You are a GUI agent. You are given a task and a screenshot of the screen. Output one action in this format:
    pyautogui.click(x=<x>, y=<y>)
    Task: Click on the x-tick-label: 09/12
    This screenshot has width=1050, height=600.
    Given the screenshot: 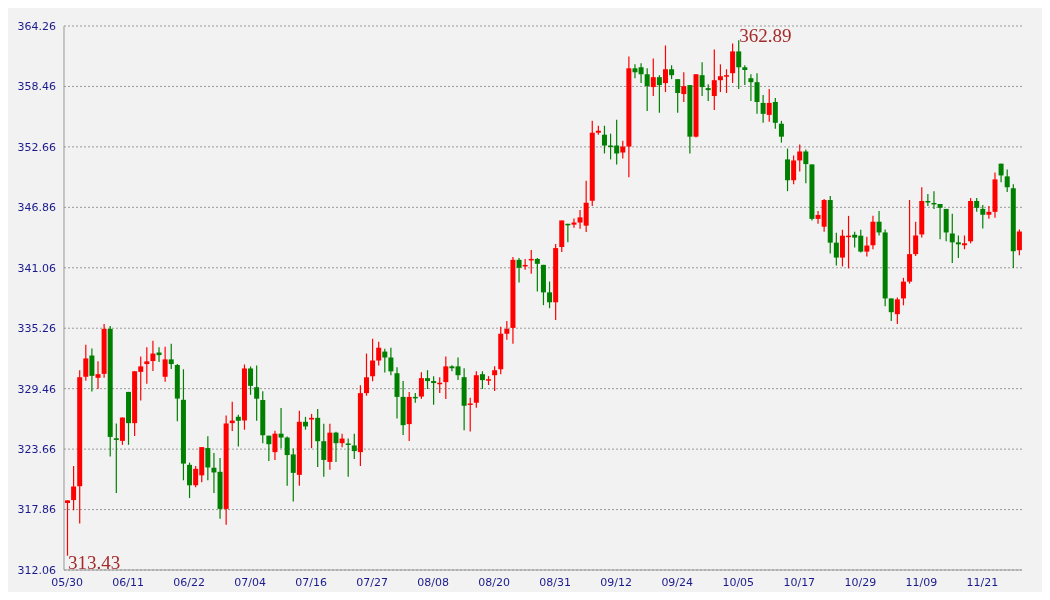 What is the action you would take?
    pyautogui.click(x=616, y=582)
    